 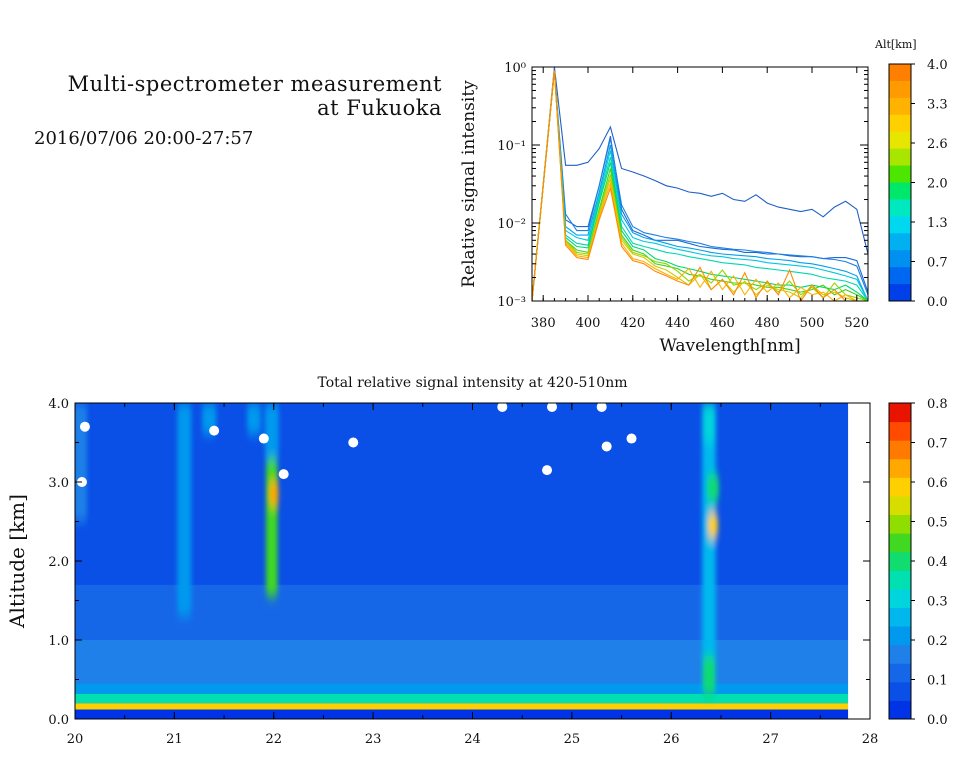 What do you see at coordinates (469, 184) in the screenshot?
I see `spectrum-y-axis-label: Relative signal intensity` at bounding box center [469, 184].